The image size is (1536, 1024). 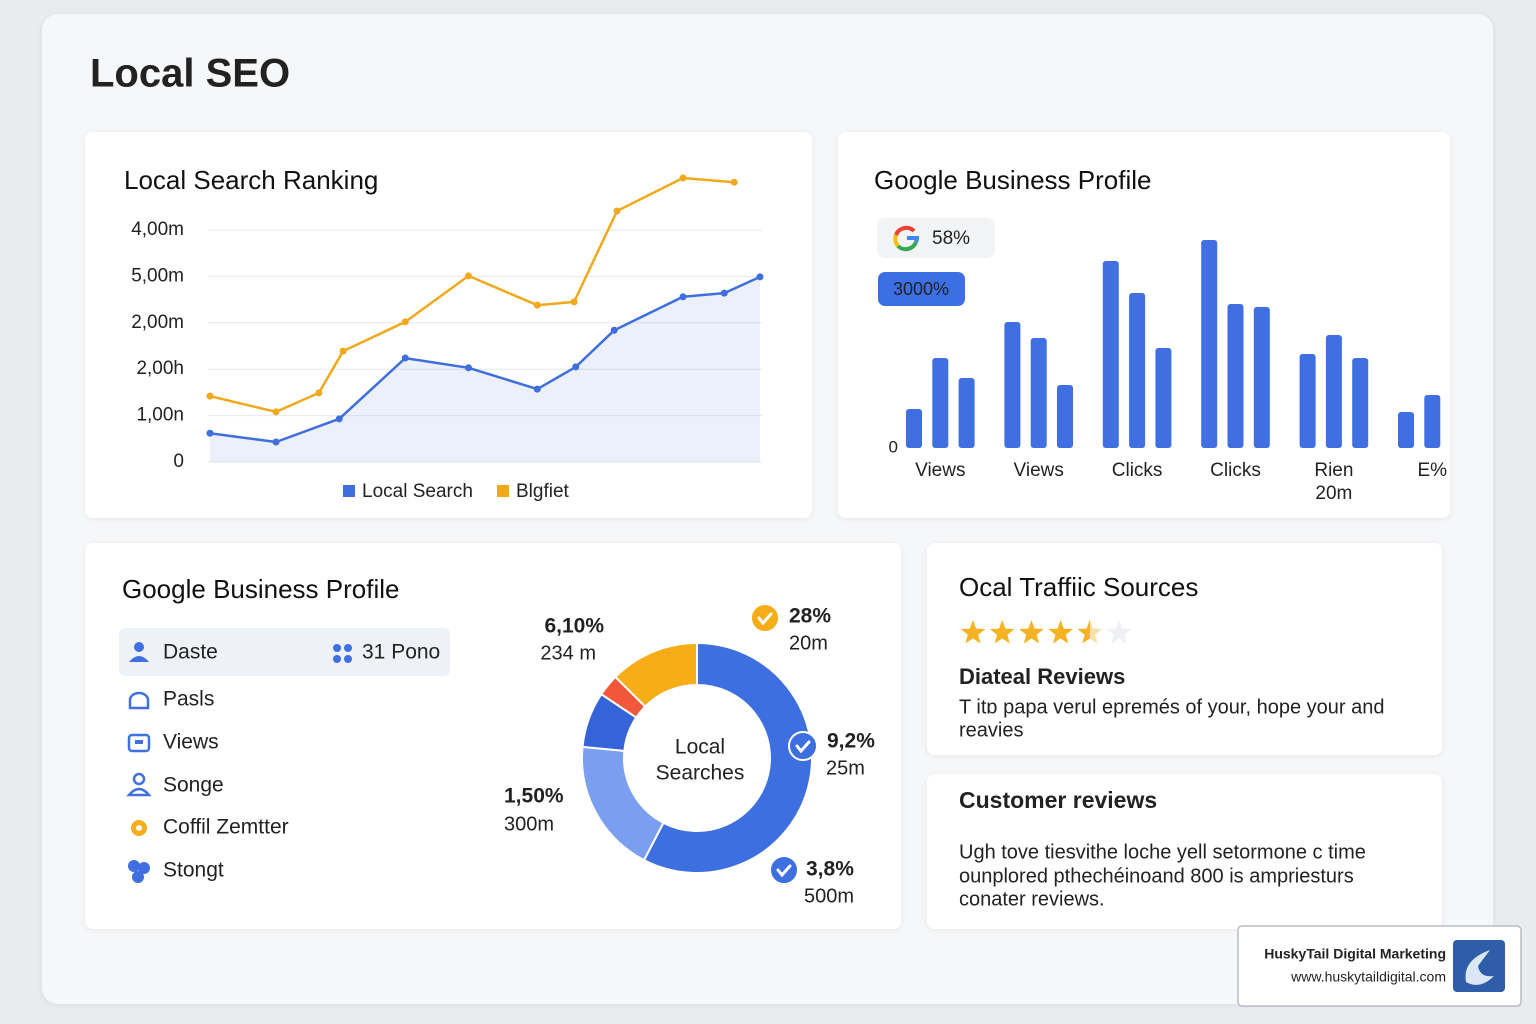 What do you see at coordinates (157, 229) in the screenshot?
I see `y-tick-label: 4,00m` at bounding box center [157, 229].